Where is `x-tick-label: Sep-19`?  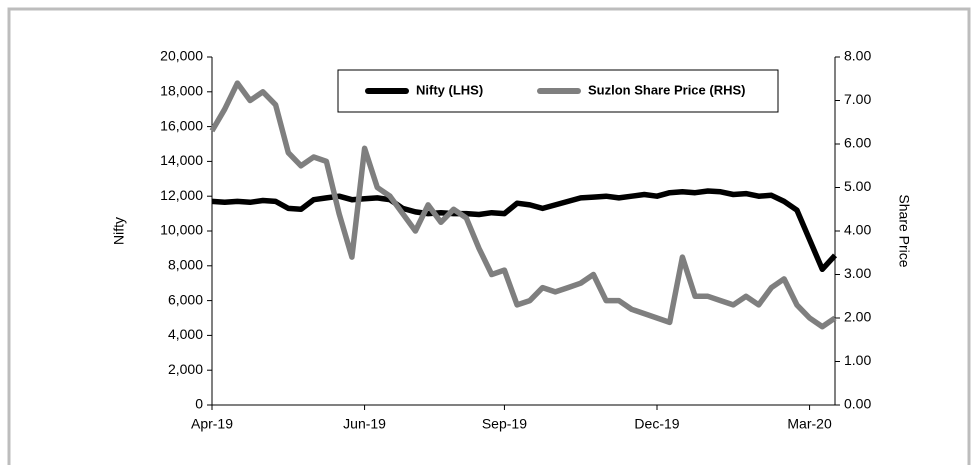 x-tick-label: Sep-19 is located at coordinates (504, 424).